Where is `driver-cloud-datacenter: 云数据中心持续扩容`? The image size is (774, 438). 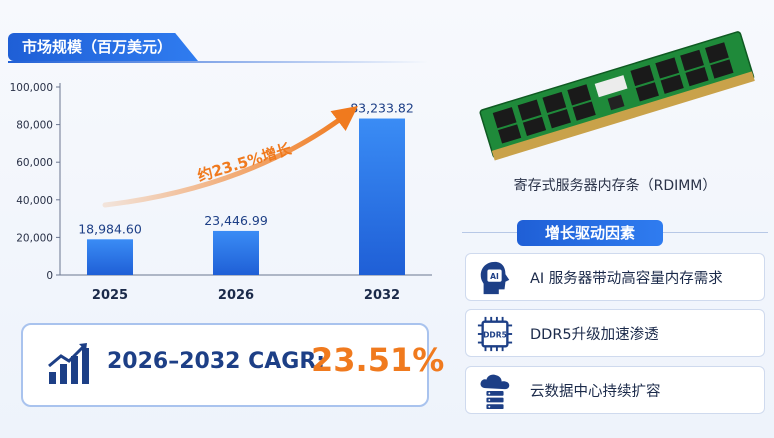
driver-cloud-datacenter: 云数据中心持续扩容 is located at coordinates (615, 390).